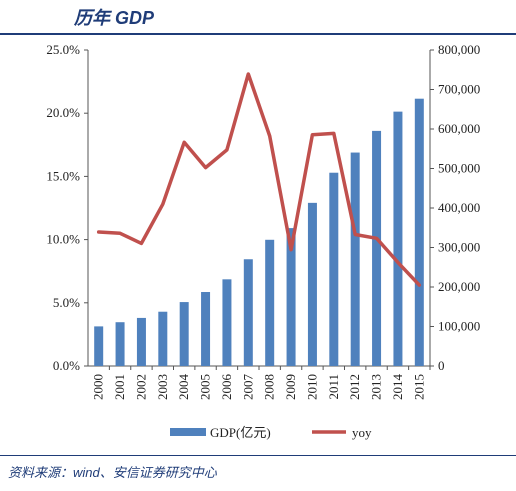 The height and width of the screenshot is (491, 516). Describe the element at coordinates (66, 365) in the screenshot. I see `left-tick-label: 0.0%` at that location.